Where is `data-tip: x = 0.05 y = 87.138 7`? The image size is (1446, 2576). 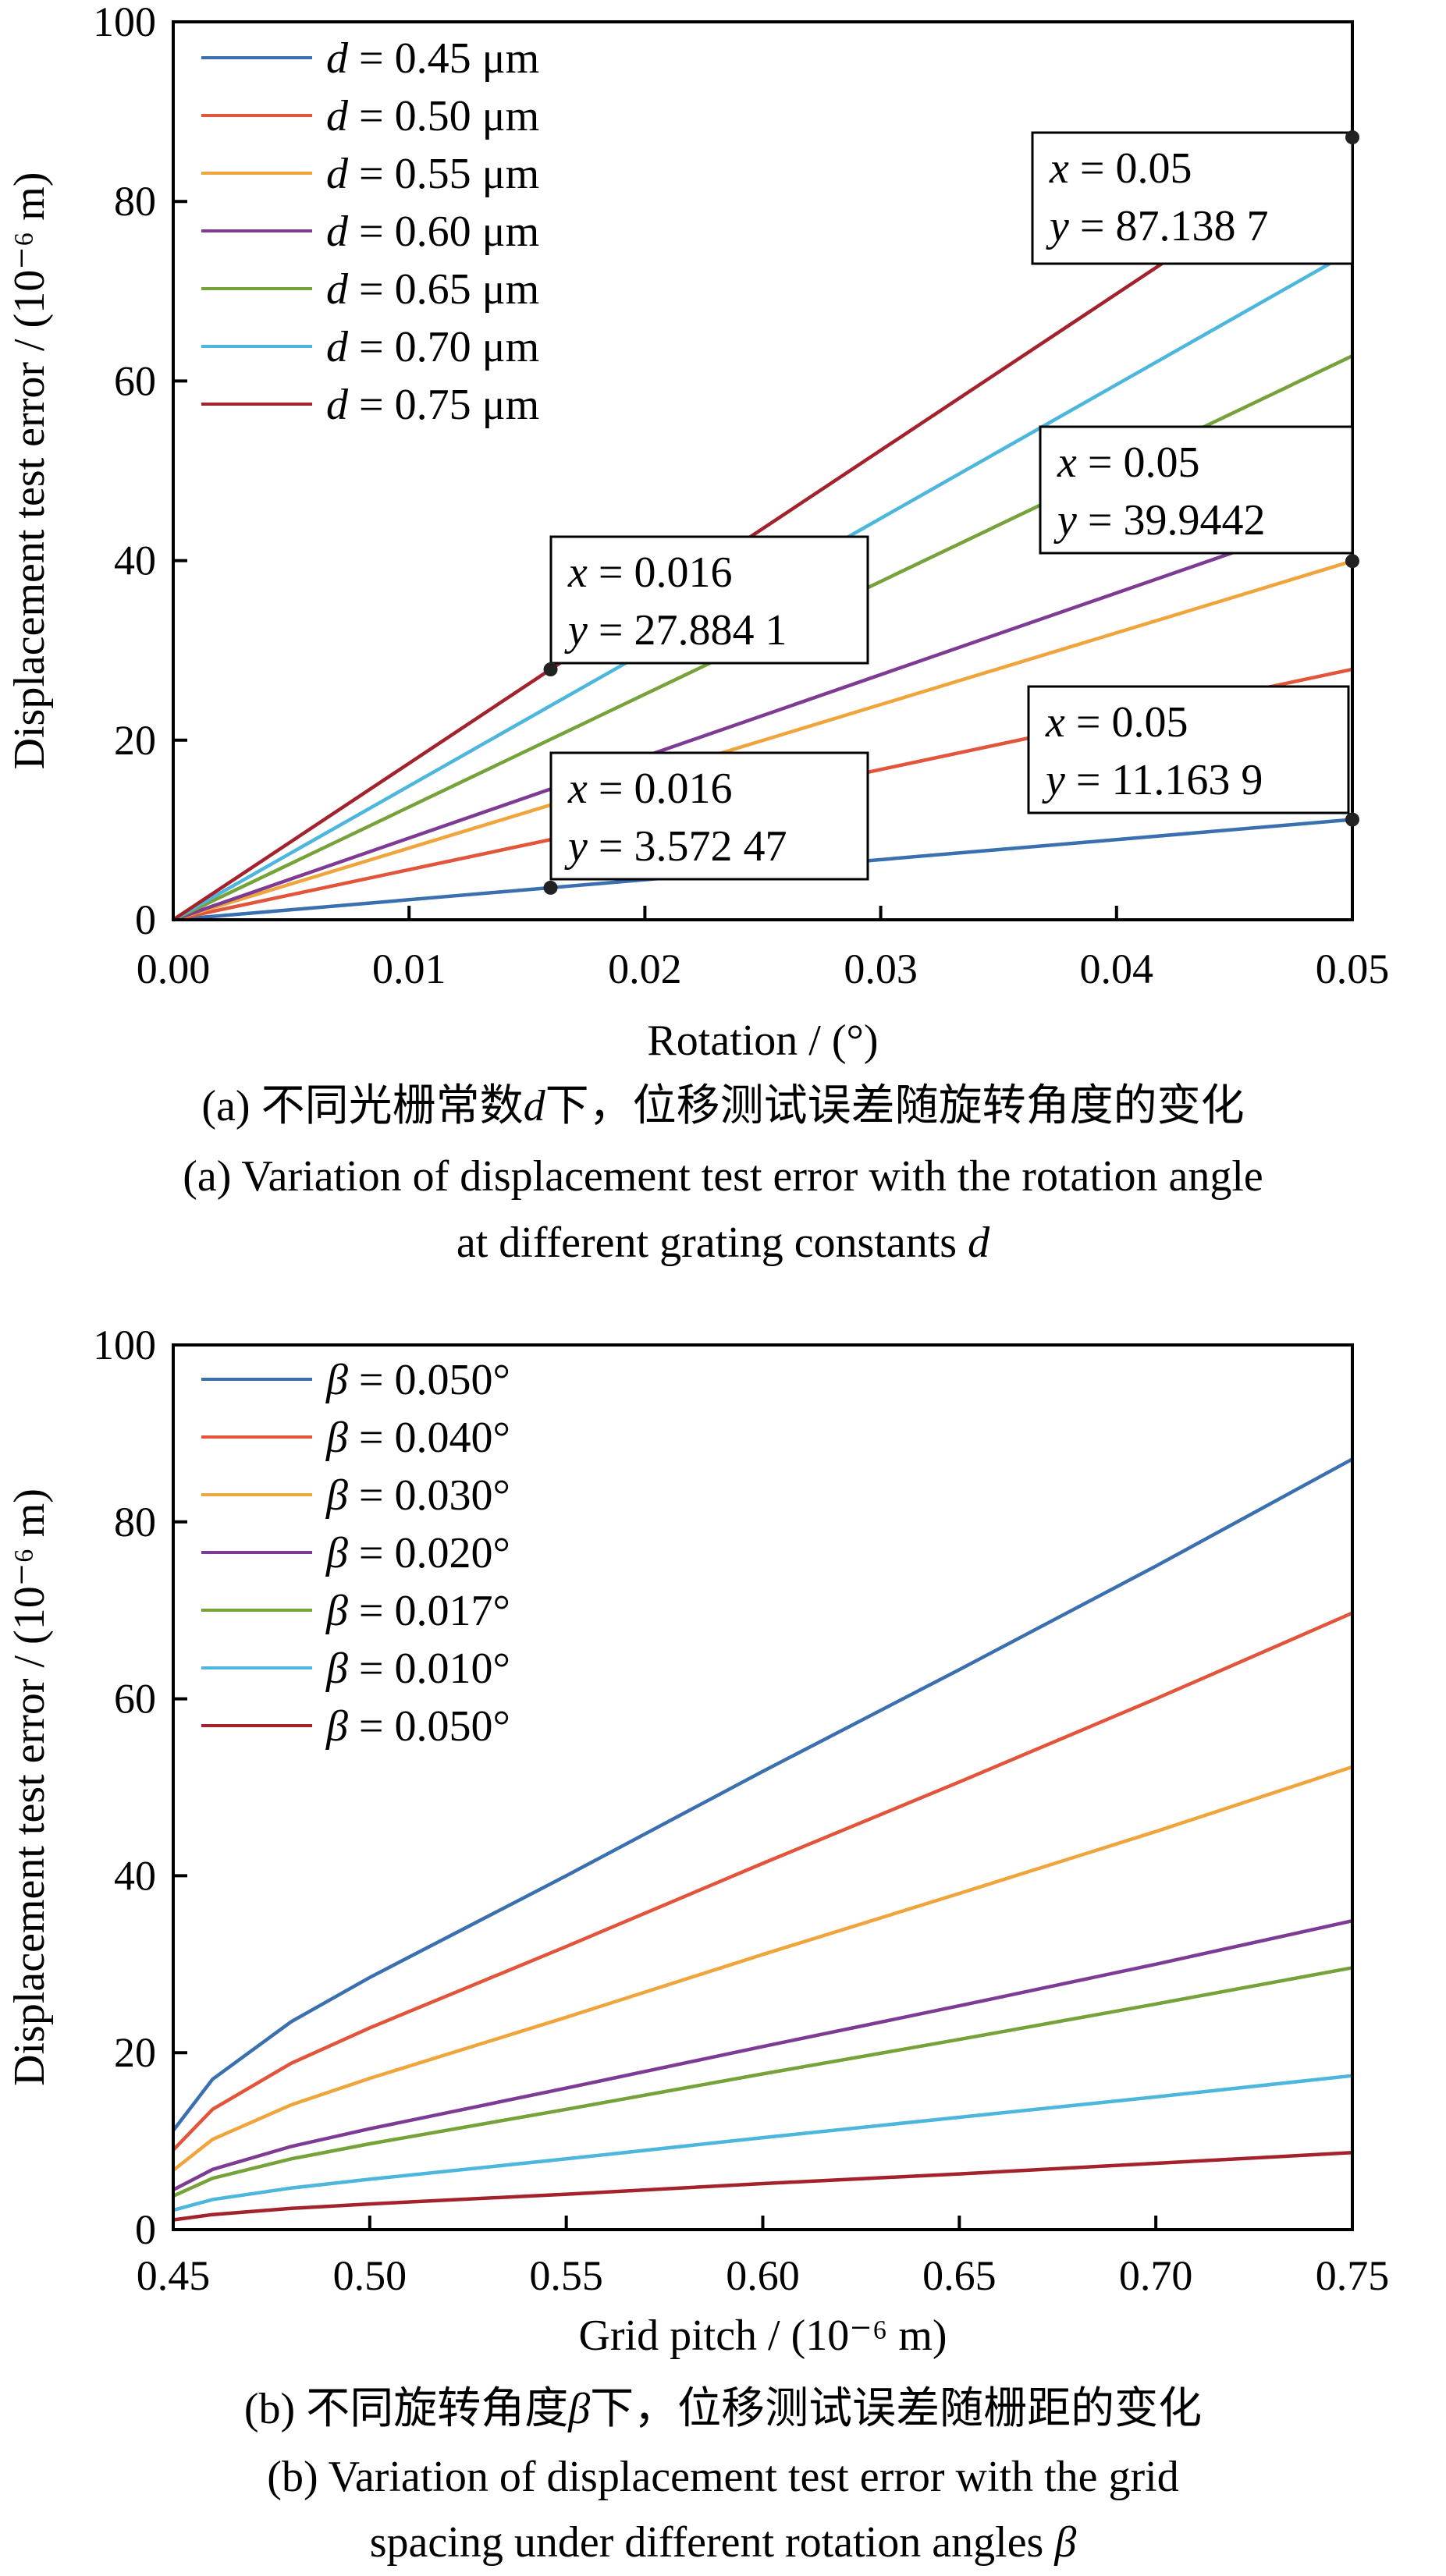
data-tip: x = 0.05 y = 87.138 7 is located at coordinates (1195, 197).